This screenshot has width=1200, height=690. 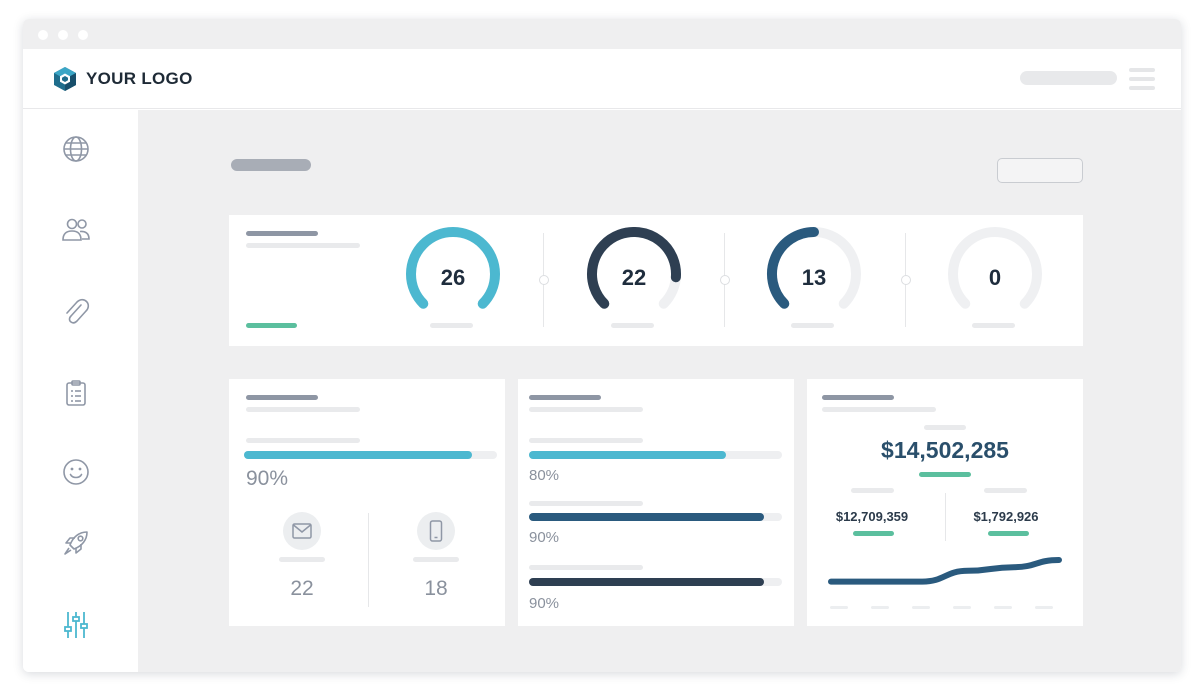 I want to click on right-indicator, so click(x=1008, y=533).